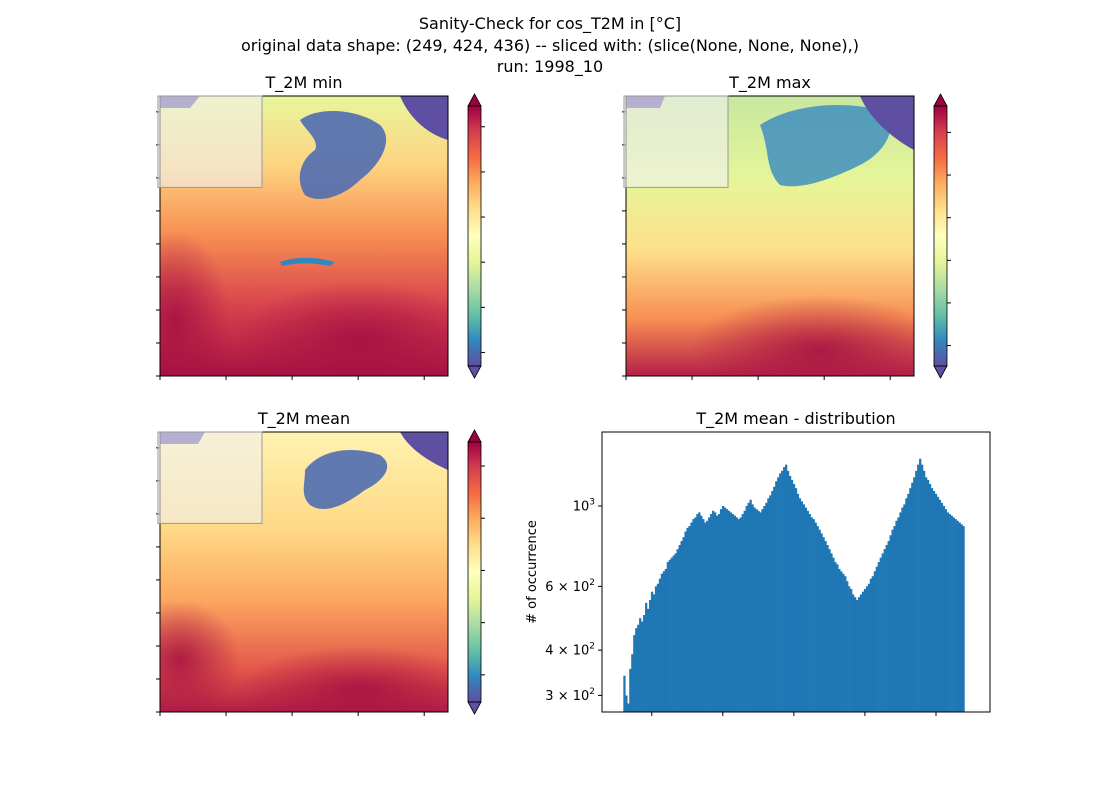 This screenshot has height=804, width=1100. I want to click on suptitle-line-3: run: 1998_10, so click(550, 67).